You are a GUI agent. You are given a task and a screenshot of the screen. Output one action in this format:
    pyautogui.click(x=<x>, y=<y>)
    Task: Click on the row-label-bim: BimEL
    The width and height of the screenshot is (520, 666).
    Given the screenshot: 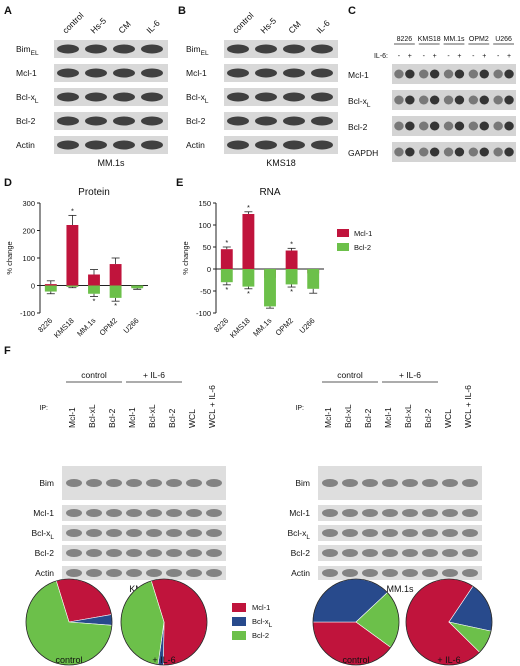 What is the action you would take?
    pyautogui.click(x=197, y=50)
    